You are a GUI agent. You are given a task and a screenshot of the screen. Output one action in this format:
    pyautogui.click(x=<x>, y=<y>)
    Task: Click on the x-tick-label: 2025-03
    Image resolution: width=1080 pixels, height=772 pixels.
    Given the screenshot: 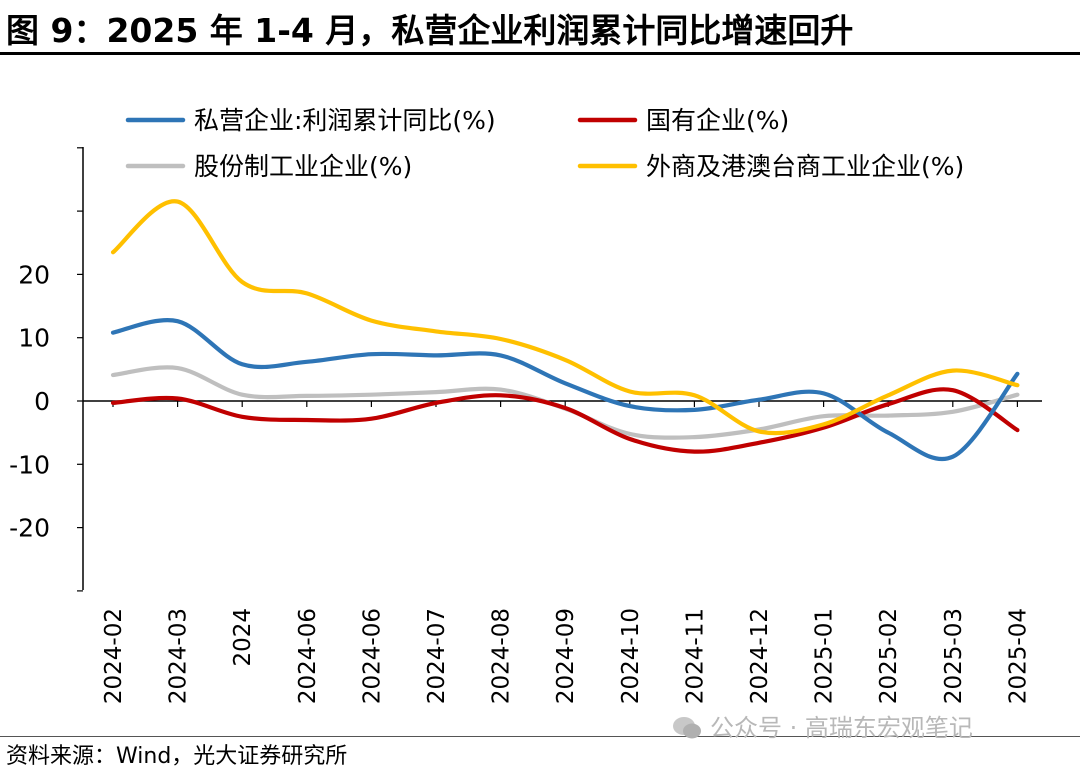 What is the action you would take?
    pyautogui.click(x=954, y=656)
    